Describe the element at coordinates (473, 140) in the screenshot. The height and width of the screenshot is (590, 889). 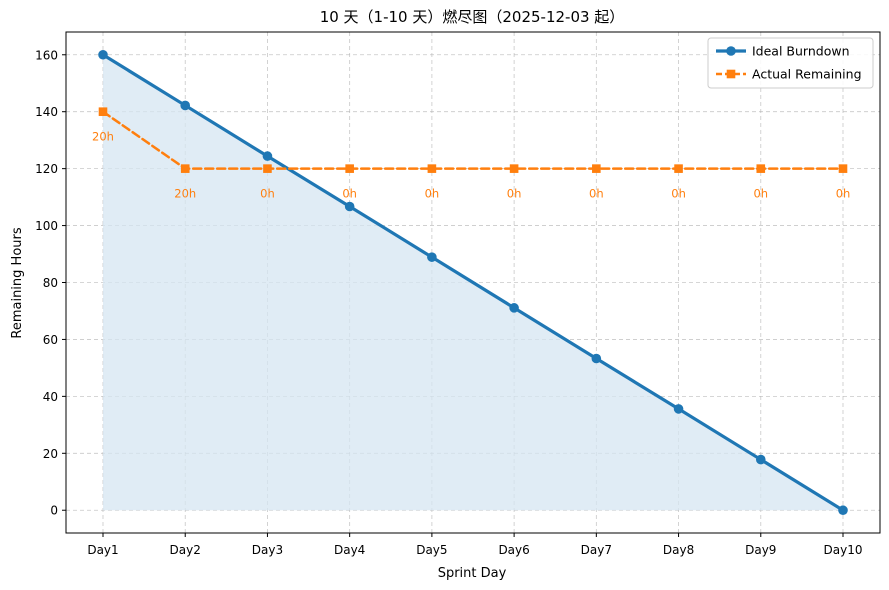
I see `actual-remaining-line` at that location.